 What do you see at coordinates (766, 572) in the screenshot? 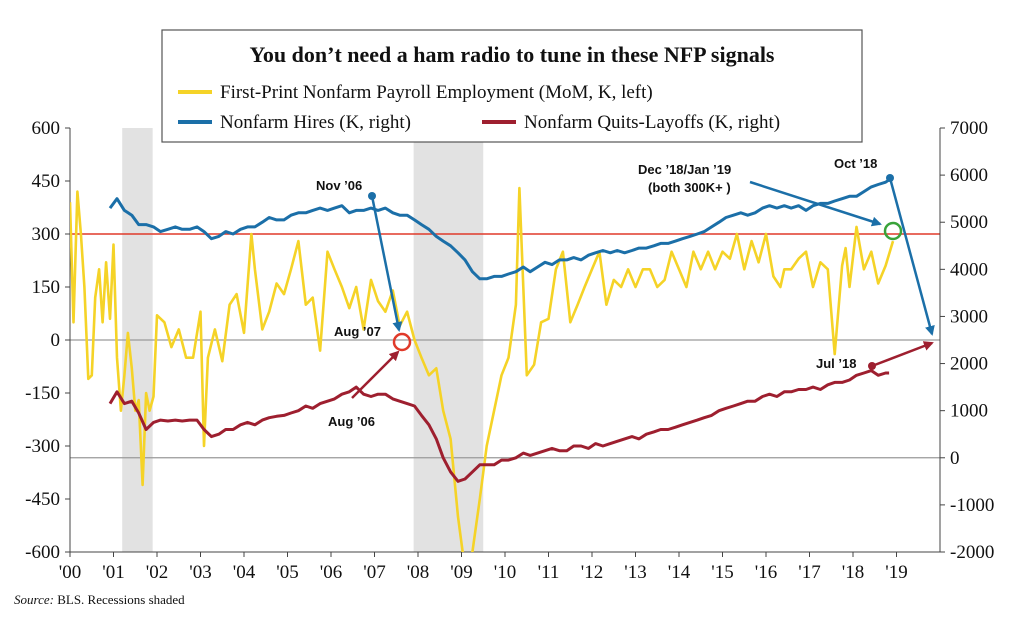
I see `x-tick-label-16: '16` at bounding box center [766, 572].